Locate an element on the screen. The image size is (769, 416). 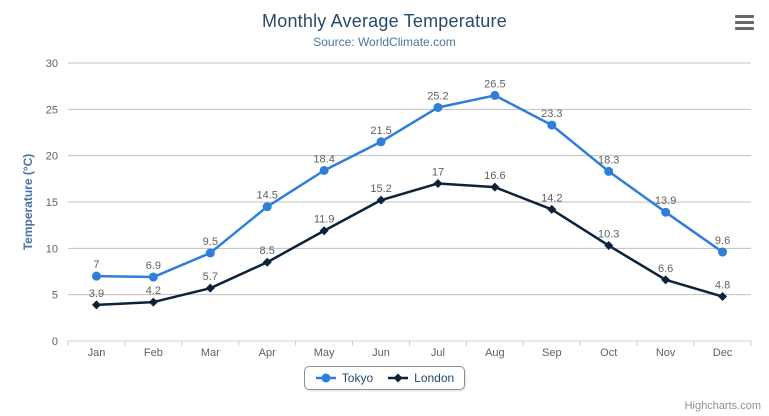
data-label: 9.5 is located at coordinates (210, 242).